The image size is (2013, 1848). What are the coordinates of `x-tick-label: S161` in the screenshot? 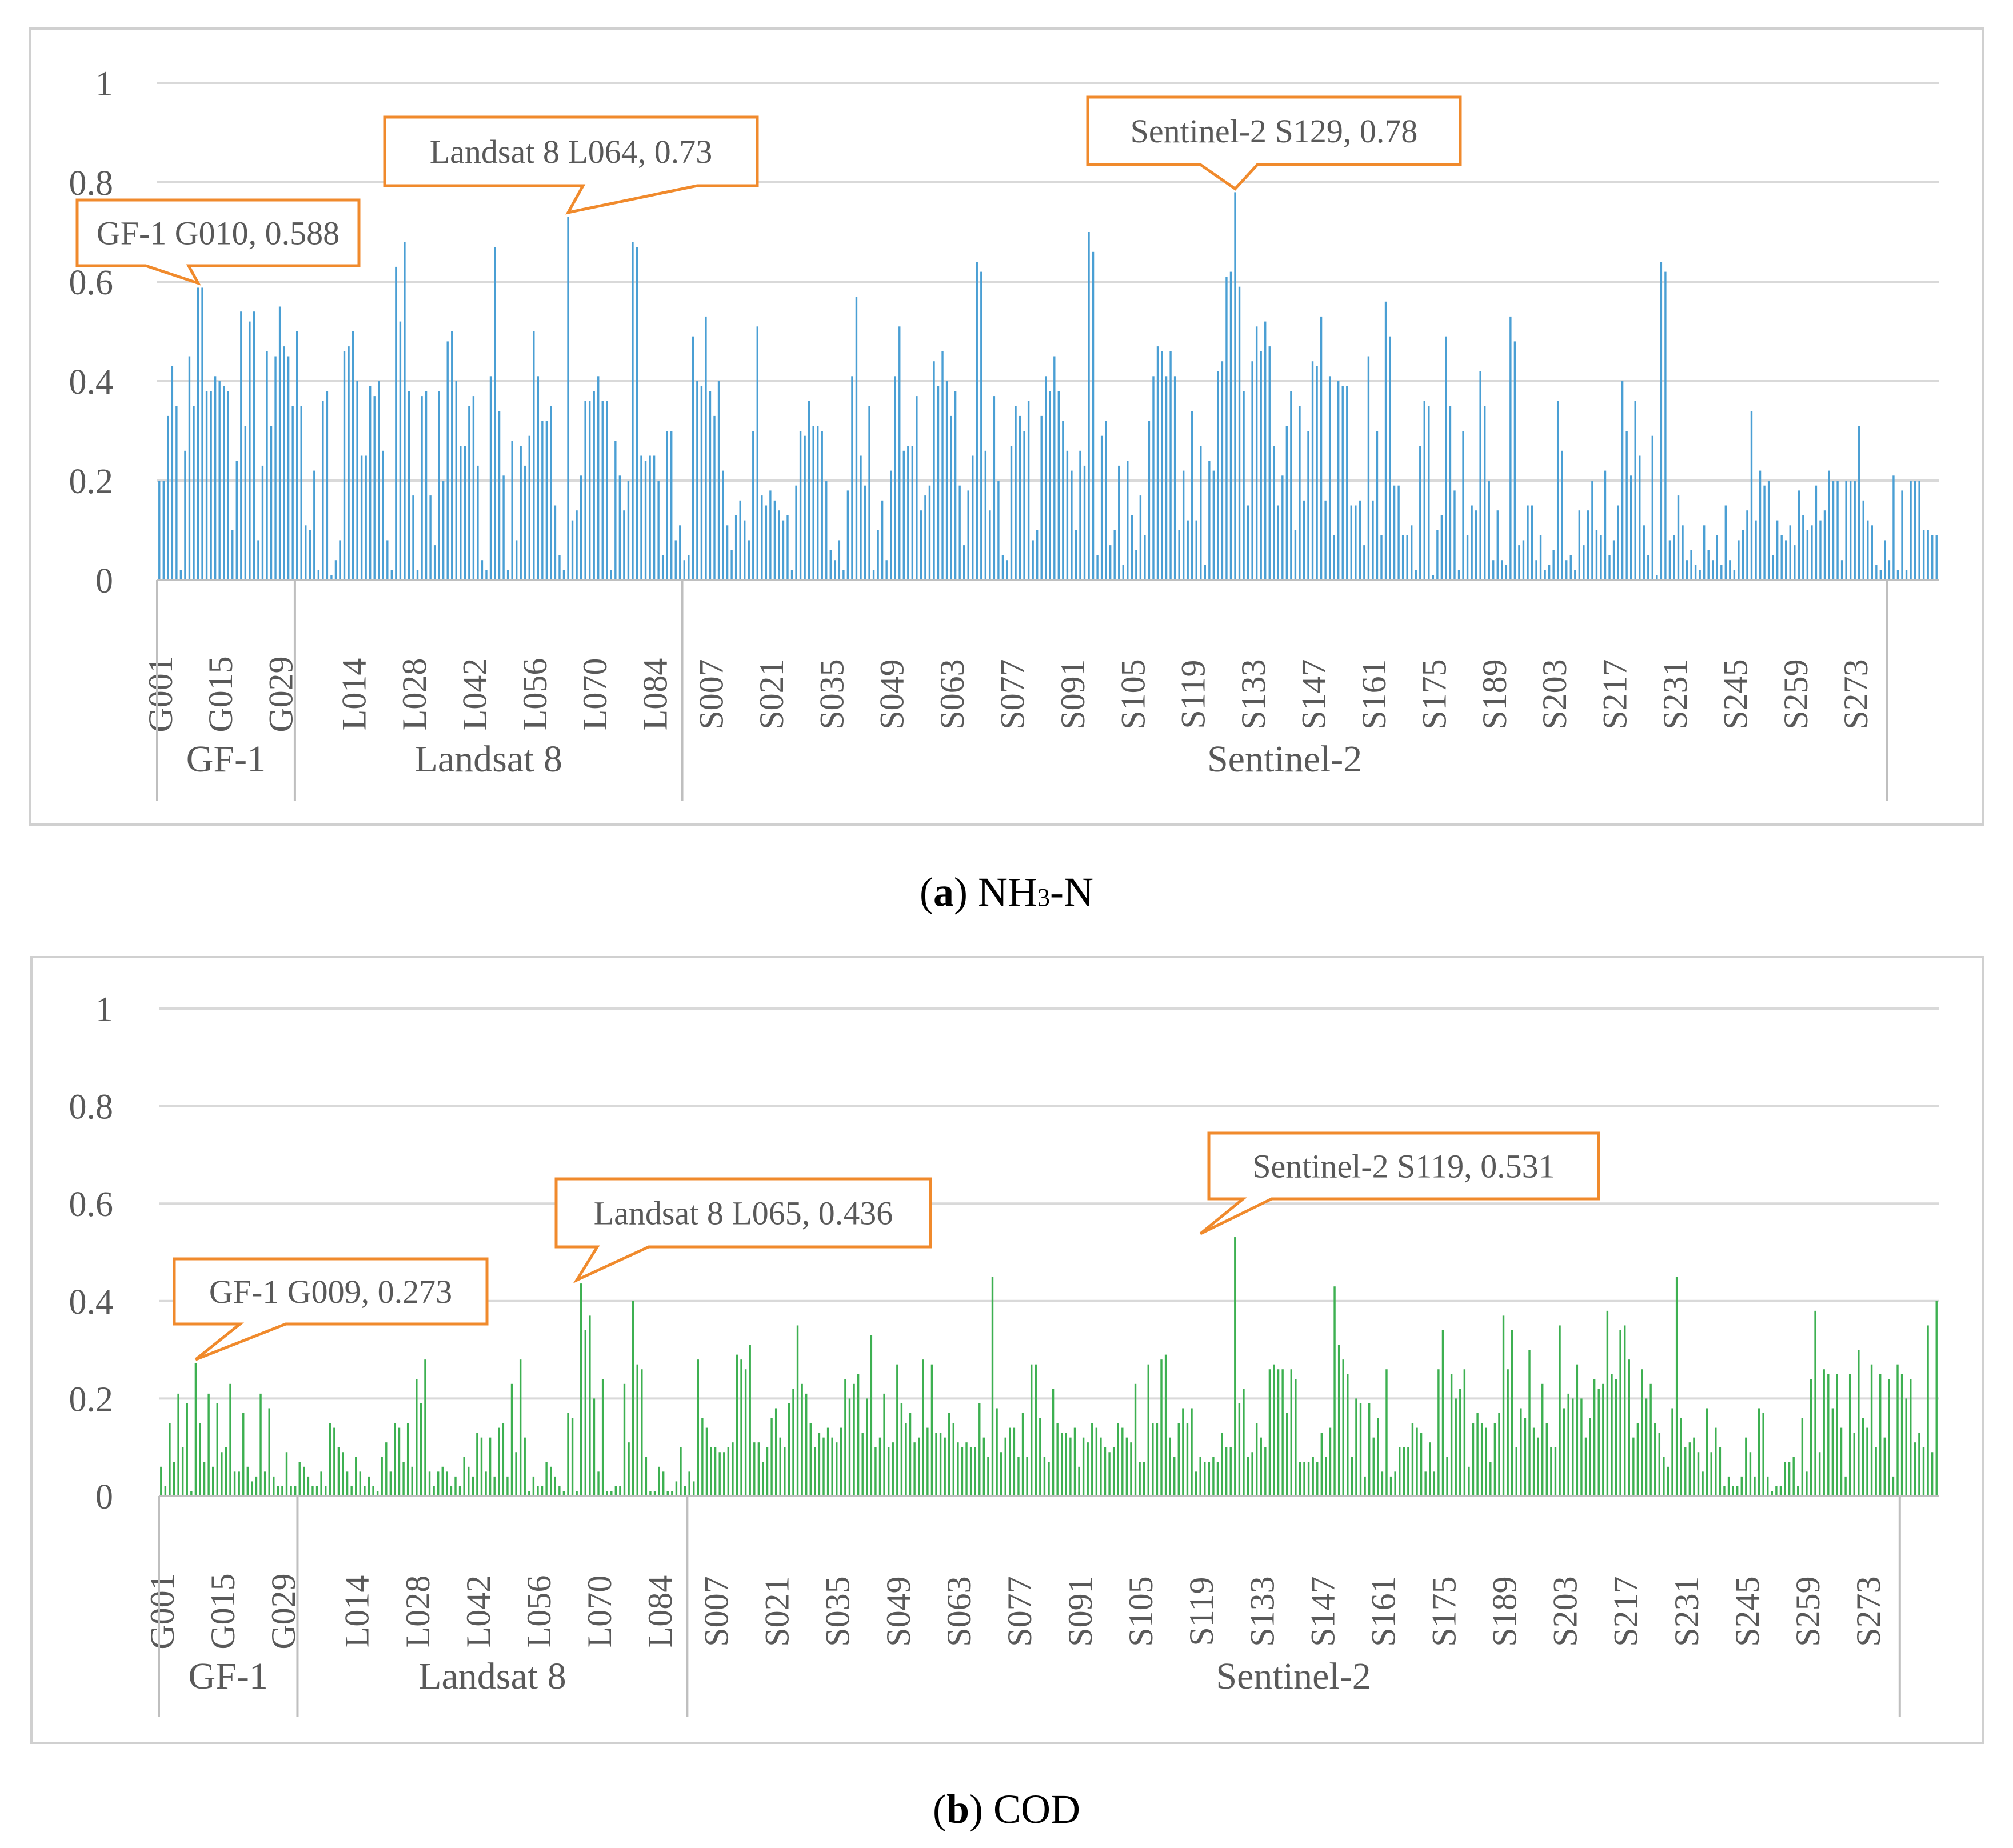 It's located at (1374, 694).